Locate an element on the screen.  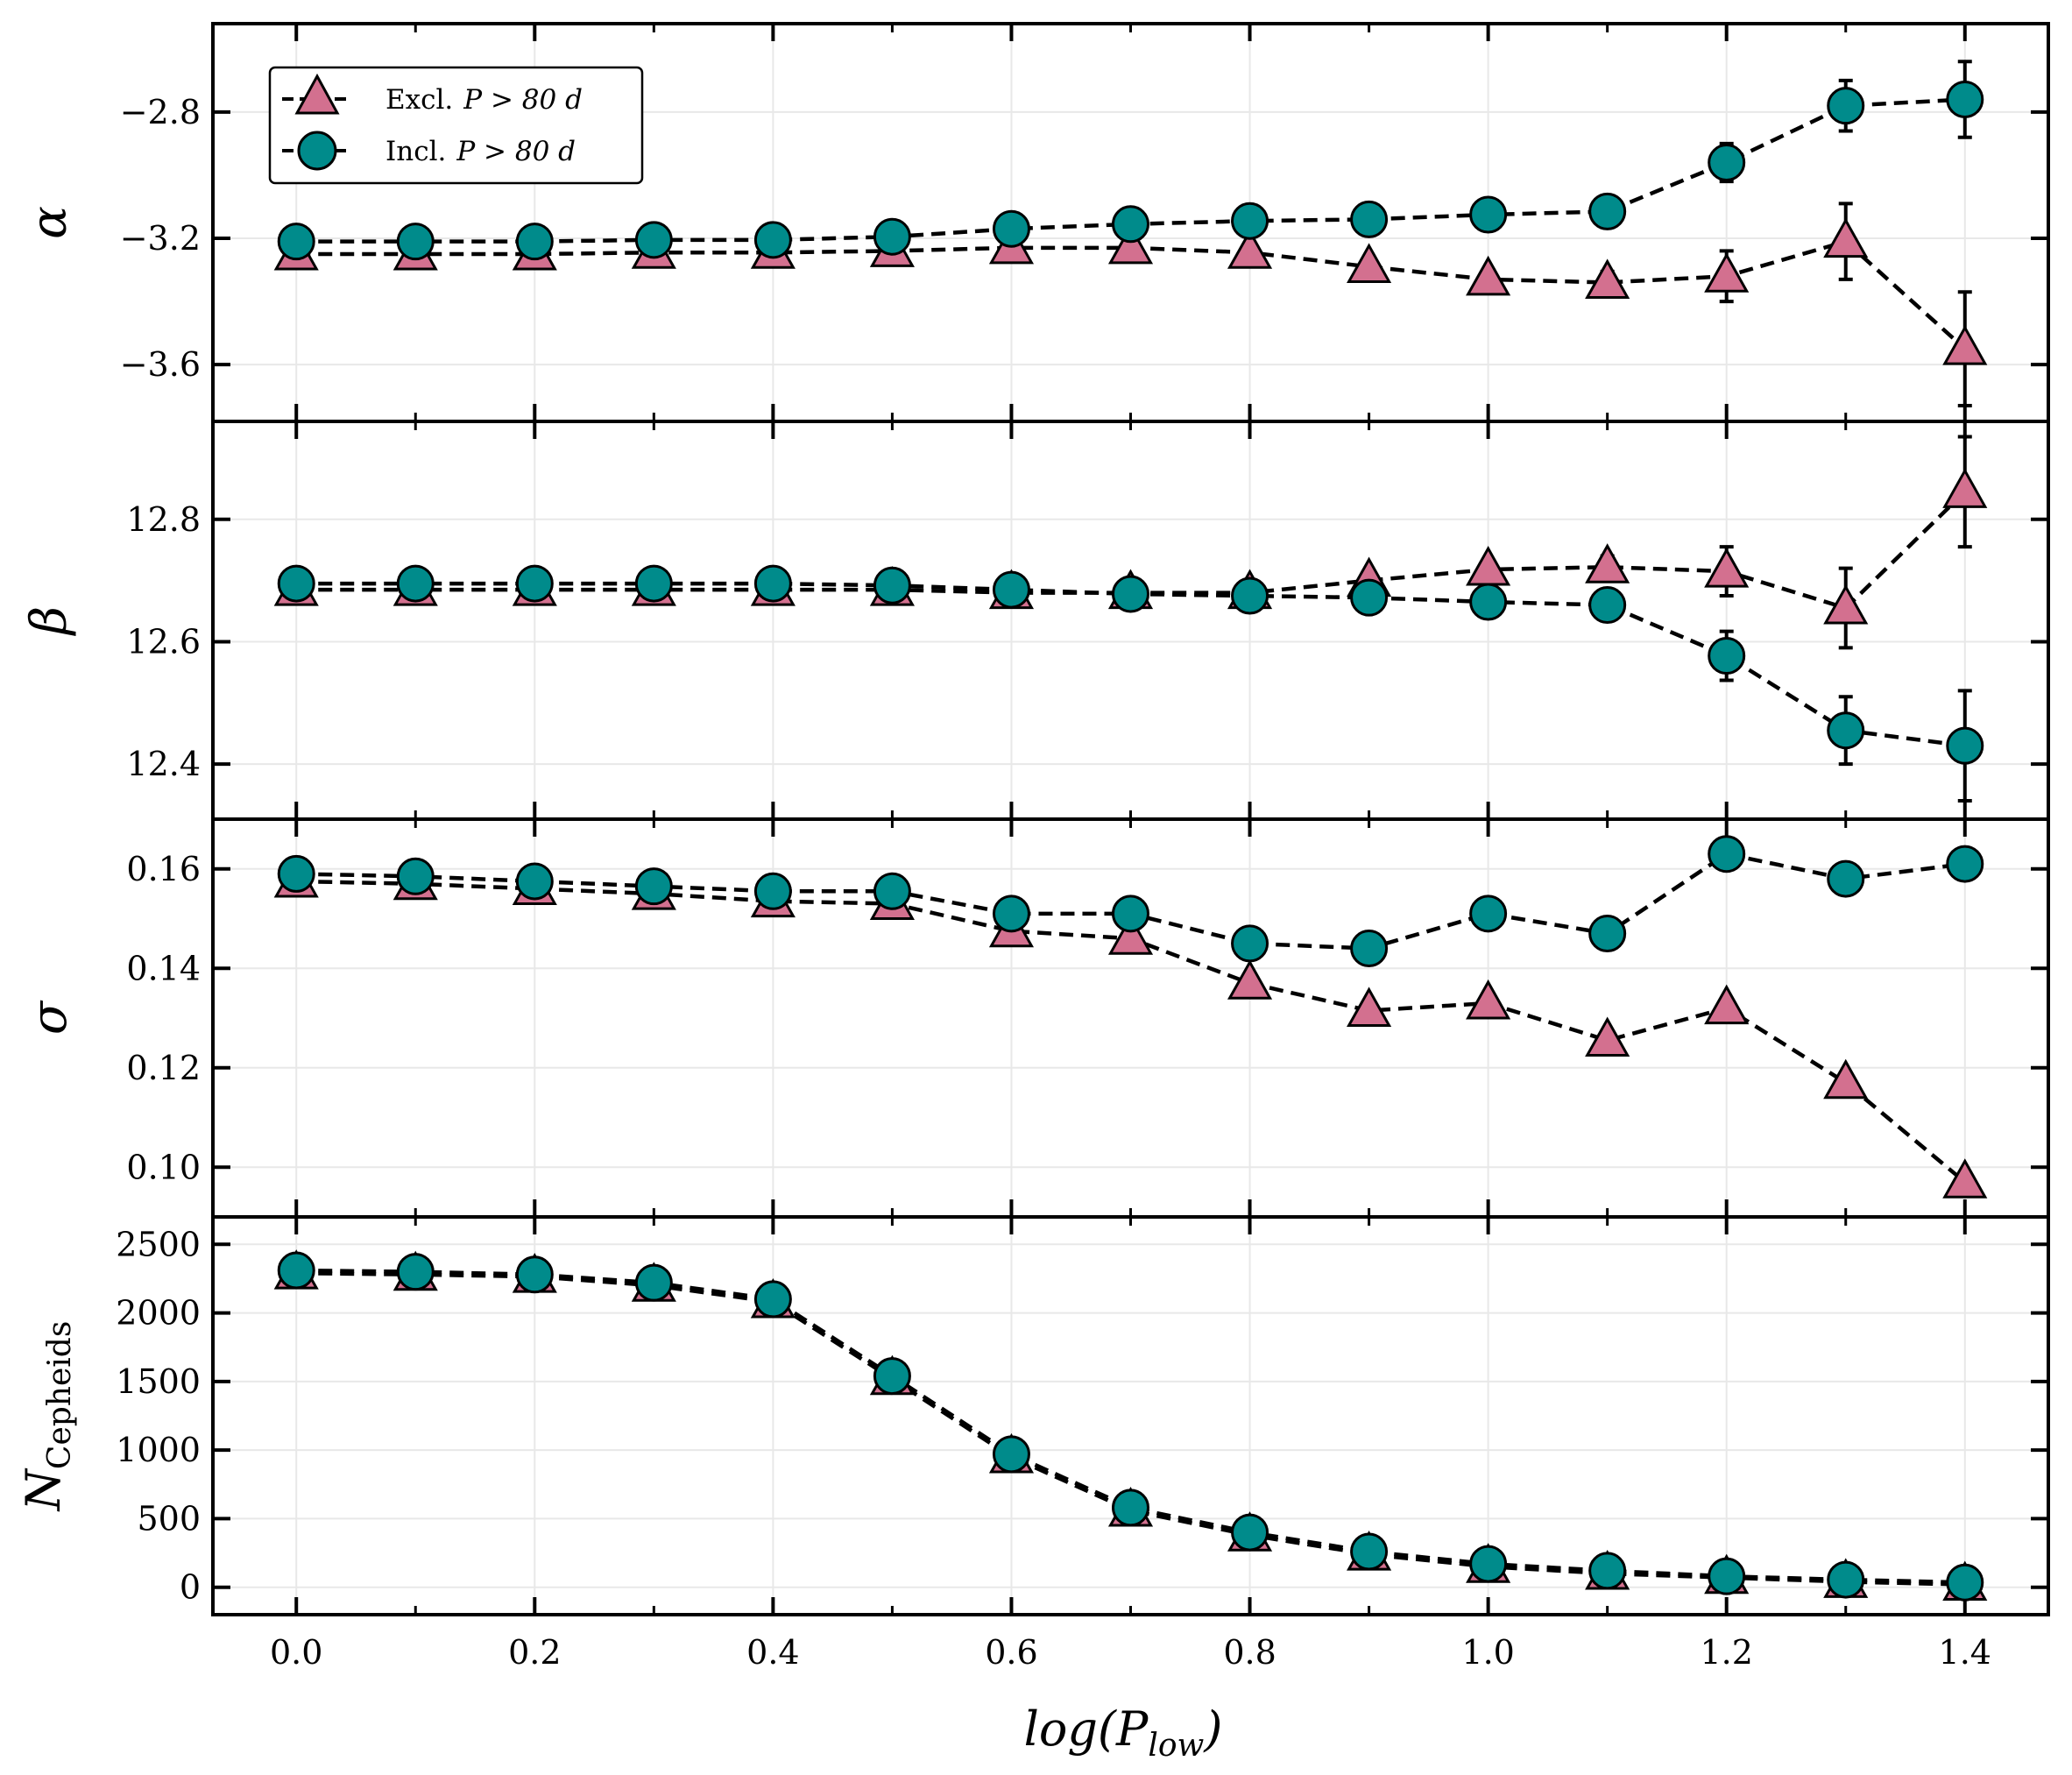
legend: Excl. P > 80 d Incl. P > 80 d is located at coordinates (456, 125).